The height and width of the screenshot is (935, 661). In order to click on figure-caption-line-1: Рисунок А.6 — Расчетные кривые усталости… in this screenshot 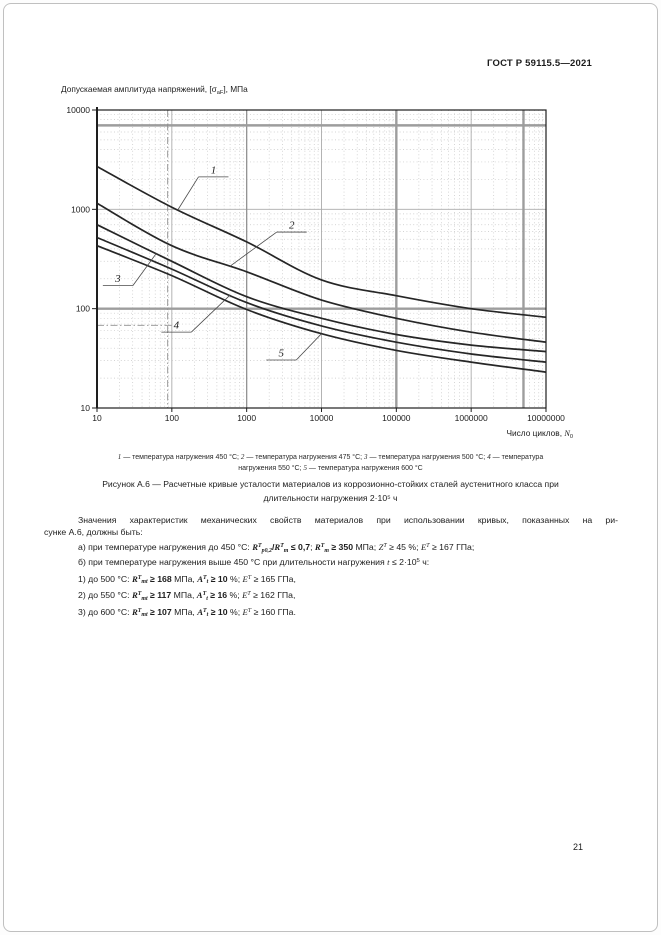, I will do `click(330, 484)`.